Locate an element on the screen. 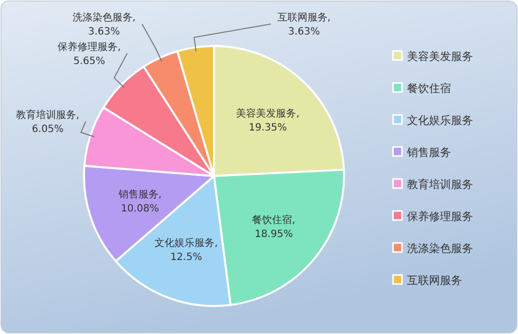 This screenshot has height=334, width=518. data-label: 洗涤染色服务, 3.63% is located at coordinates (104, 25).